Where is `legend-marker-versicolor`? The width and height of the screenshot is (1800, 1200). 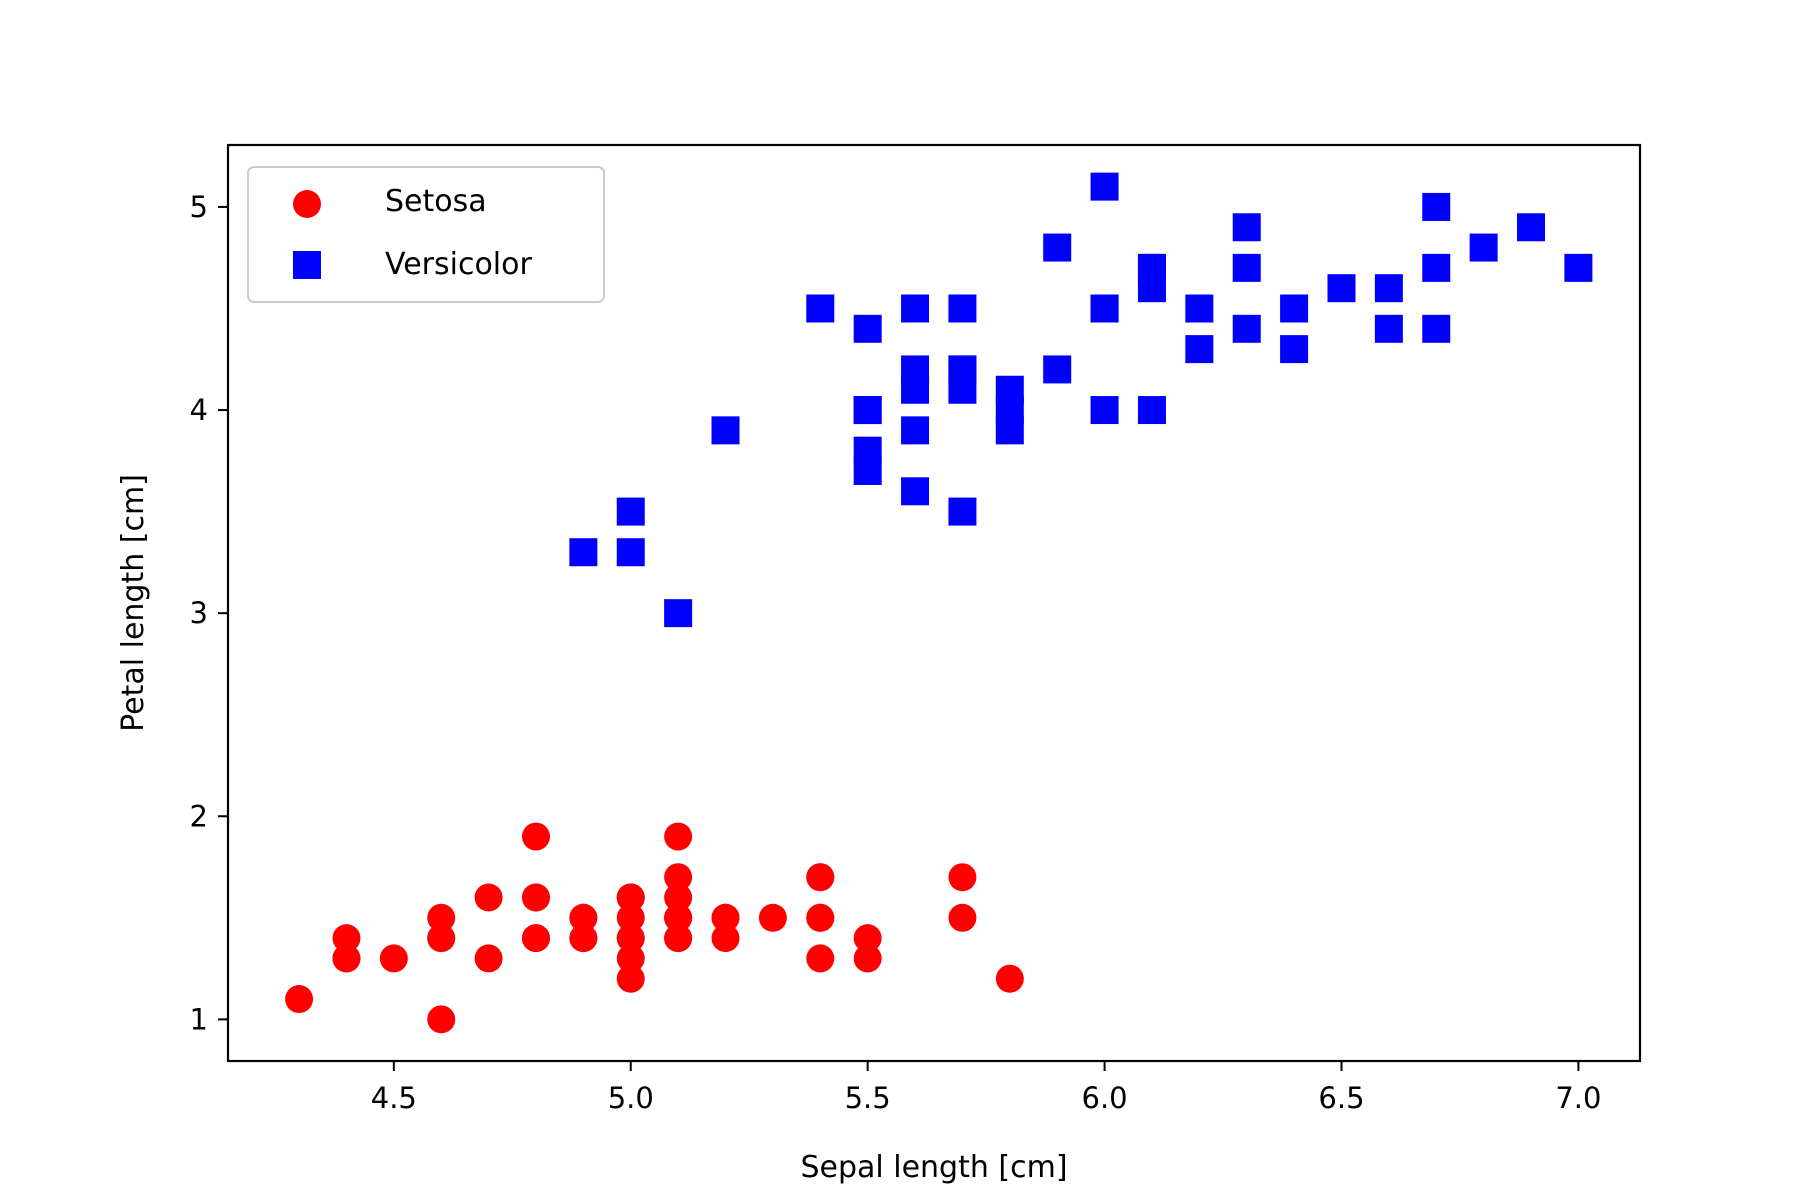 legend-marker-versicolor is located at coordinates (307, 265).